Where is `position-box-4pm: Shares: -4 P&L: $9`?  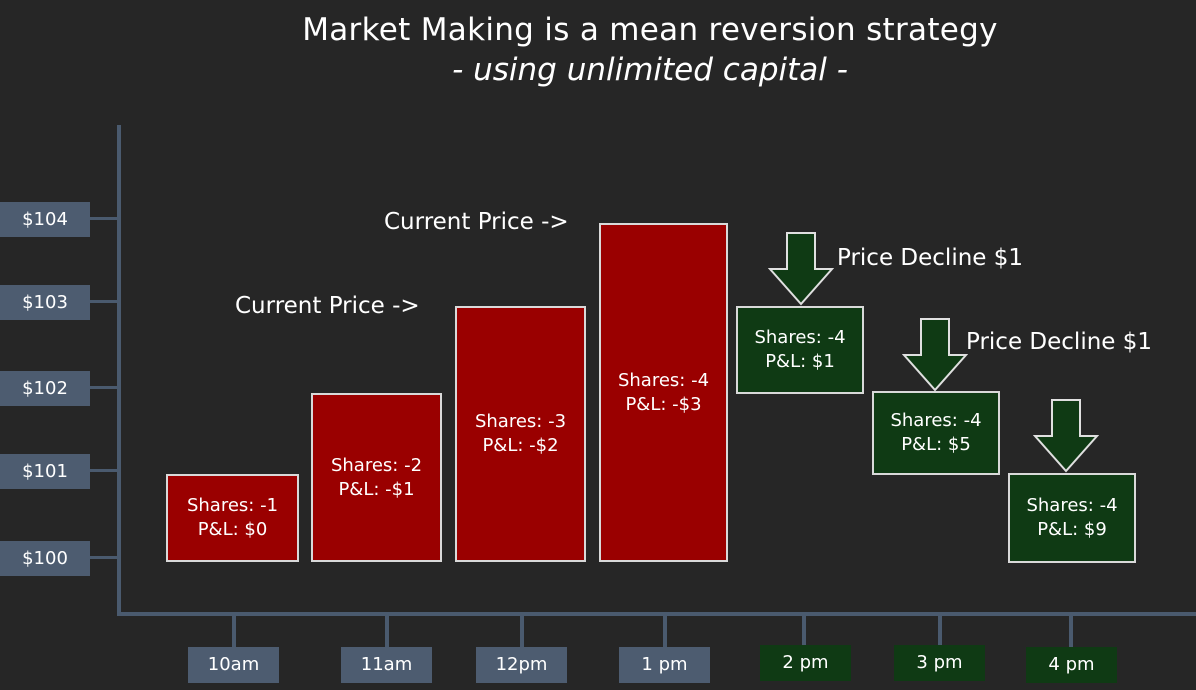
position-box-4pm: Shares: -4 P&L: $9 is located at coordinates (1072, 518).